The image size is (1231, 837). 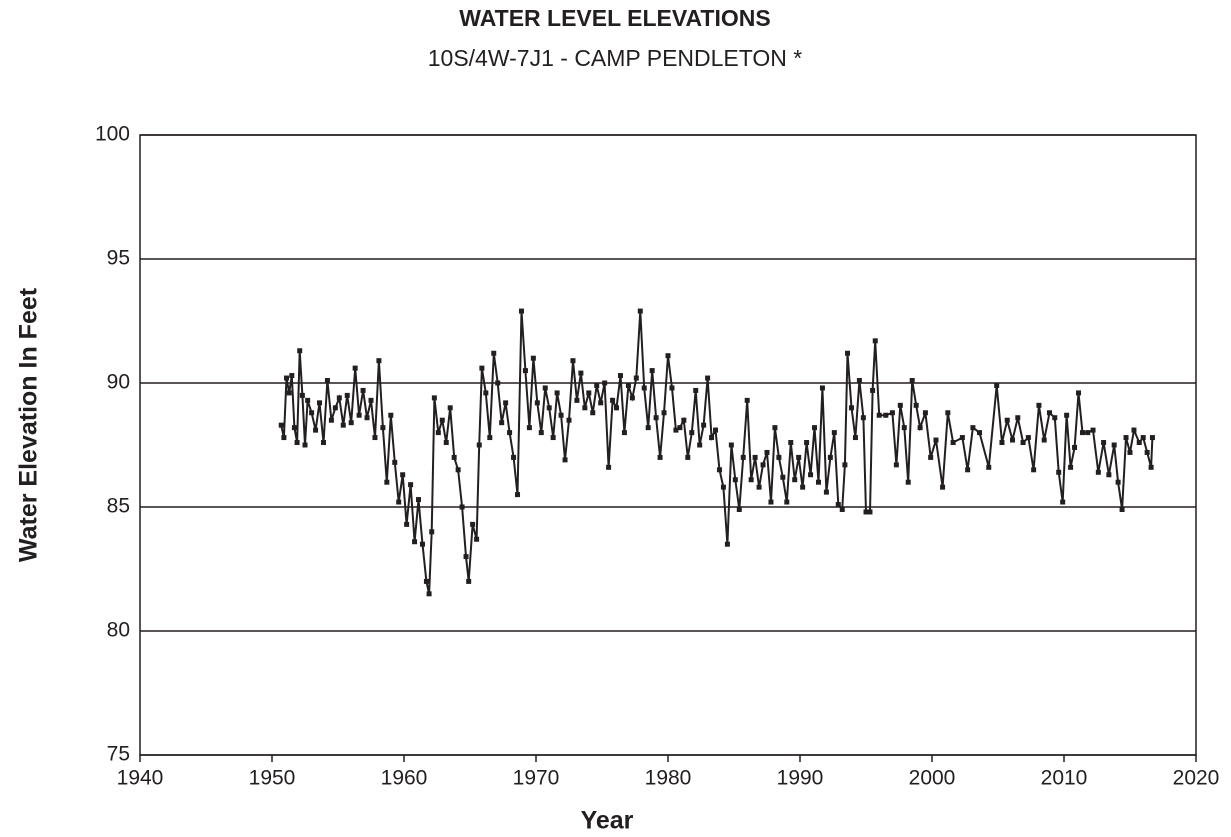 What do you see at coordinates (118, 382) in the screenshot?
I see `y-tick-label: 90` at bounding box center [118, 382].